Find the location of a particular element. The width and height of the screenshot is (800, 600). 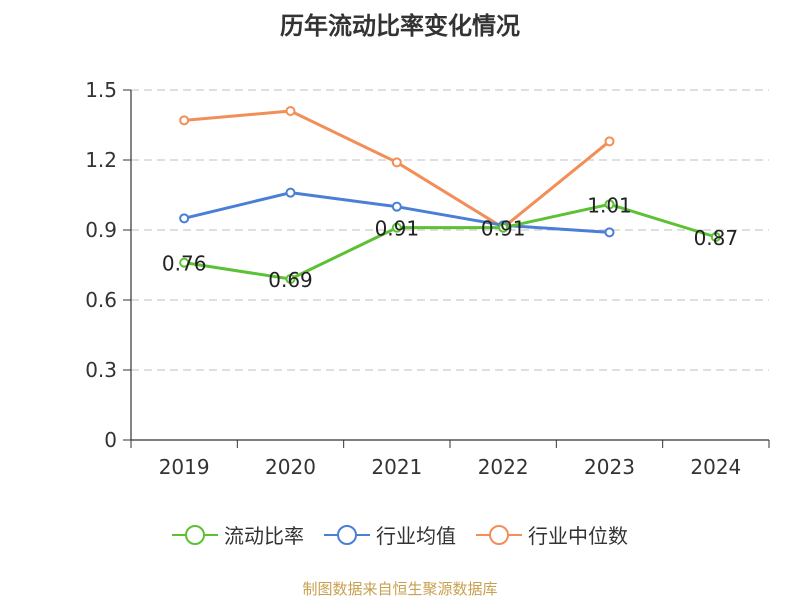

legend-item-current-ratio: 流动比率 is located at coordinates (238, 534).